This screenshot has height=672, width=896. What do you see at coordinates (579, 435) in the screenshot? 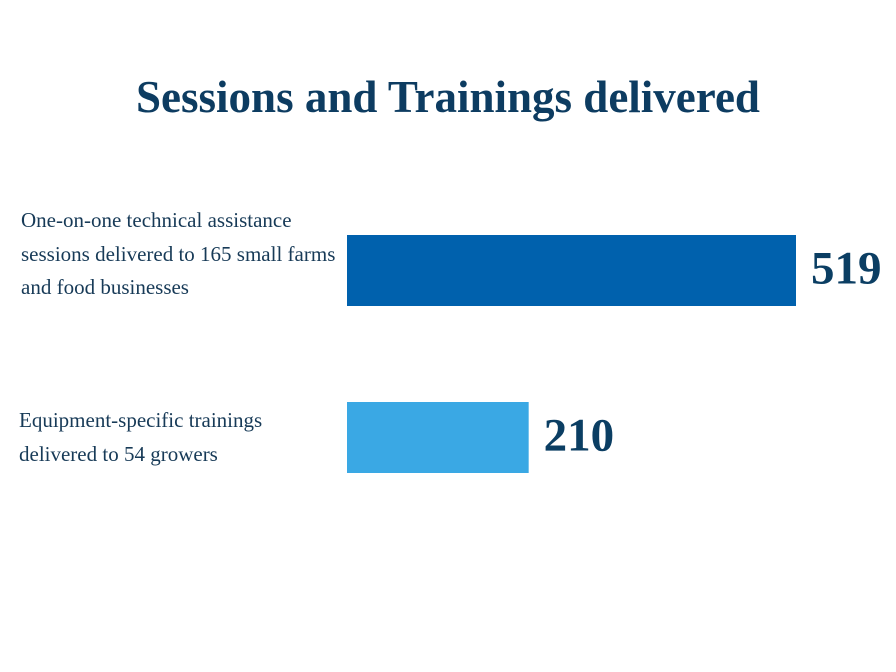
I see `value-label: 210` at bounding box center [579, 435].